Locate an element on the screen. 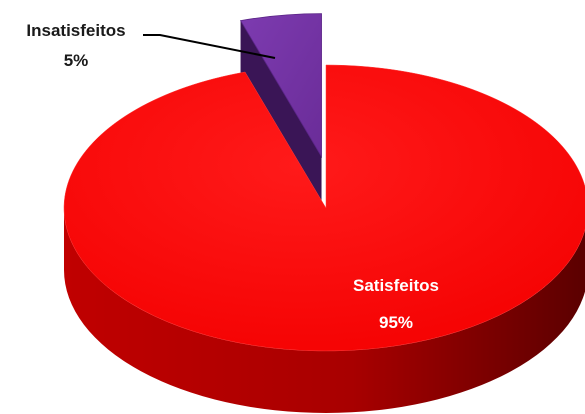 This screenshot has height=414, width=585. slice-label-satisfeitos: Satisfeitos is located at coordinates (396, 285).